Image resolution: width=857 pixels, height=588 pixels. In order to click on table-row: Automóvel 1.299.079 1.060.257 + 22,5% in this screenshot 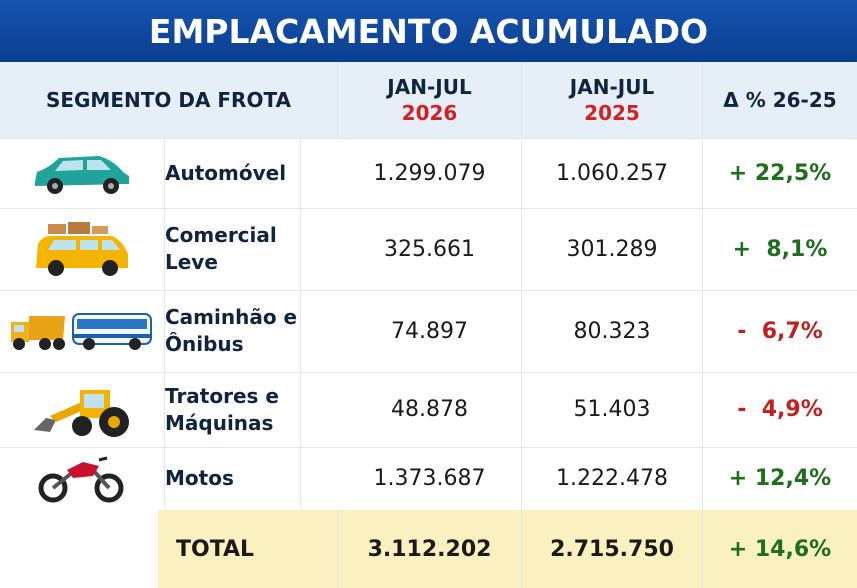, I will do `click(428, 173)`.